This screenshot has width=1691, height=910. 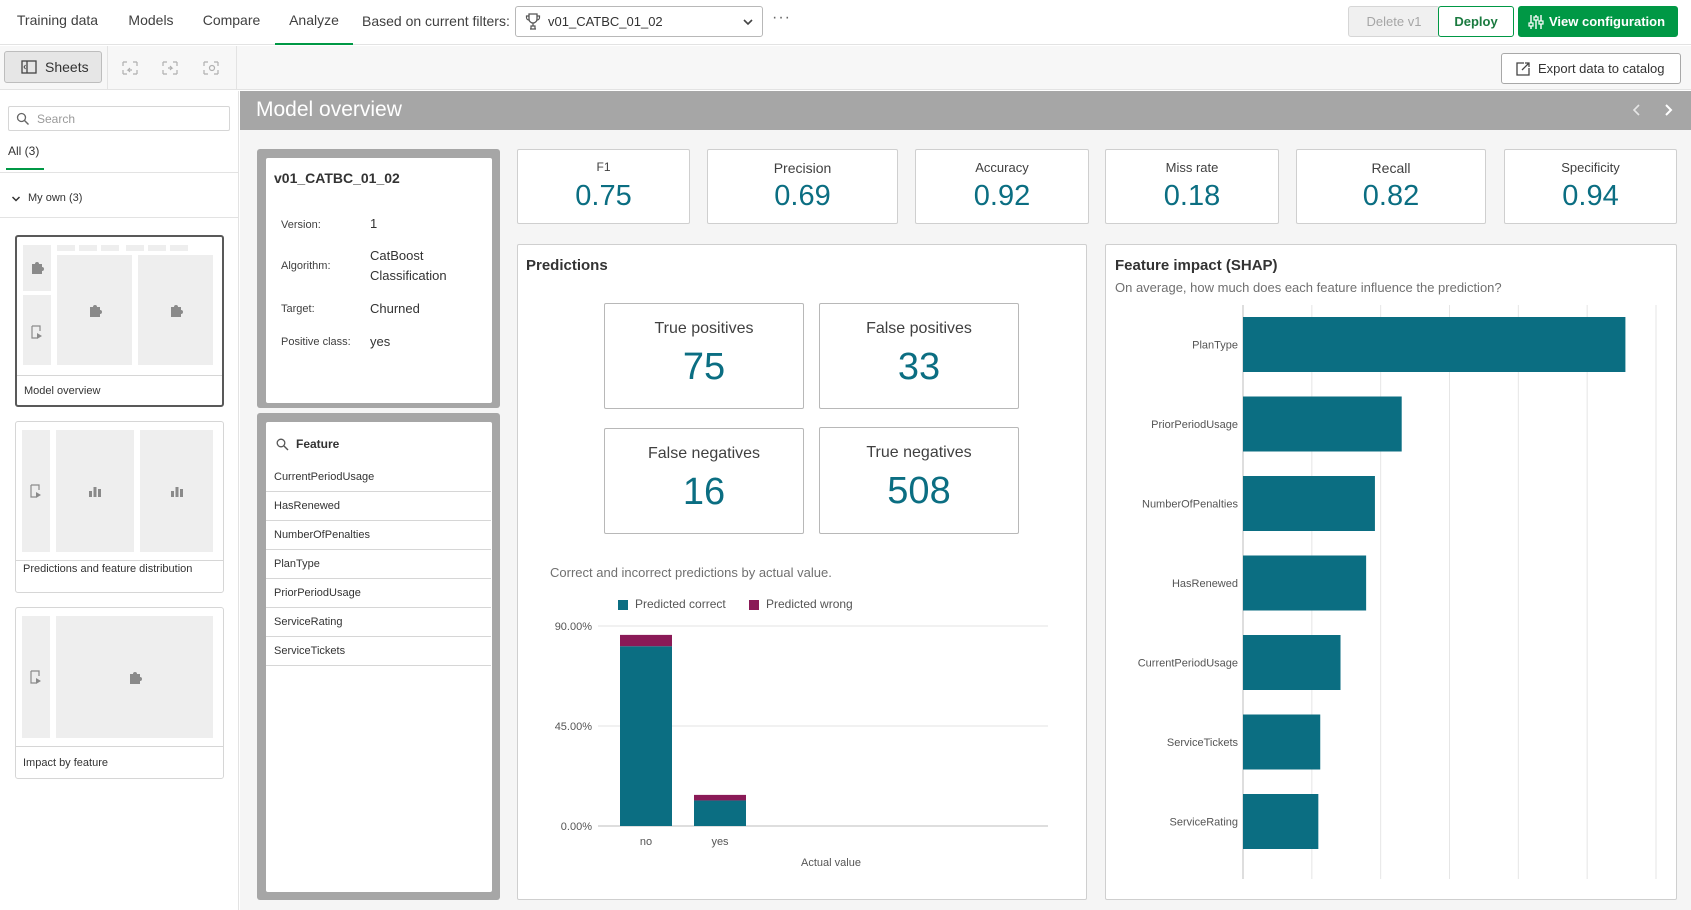 I want to click on kpi-value: 0.18, so click(x=1192, y=196).